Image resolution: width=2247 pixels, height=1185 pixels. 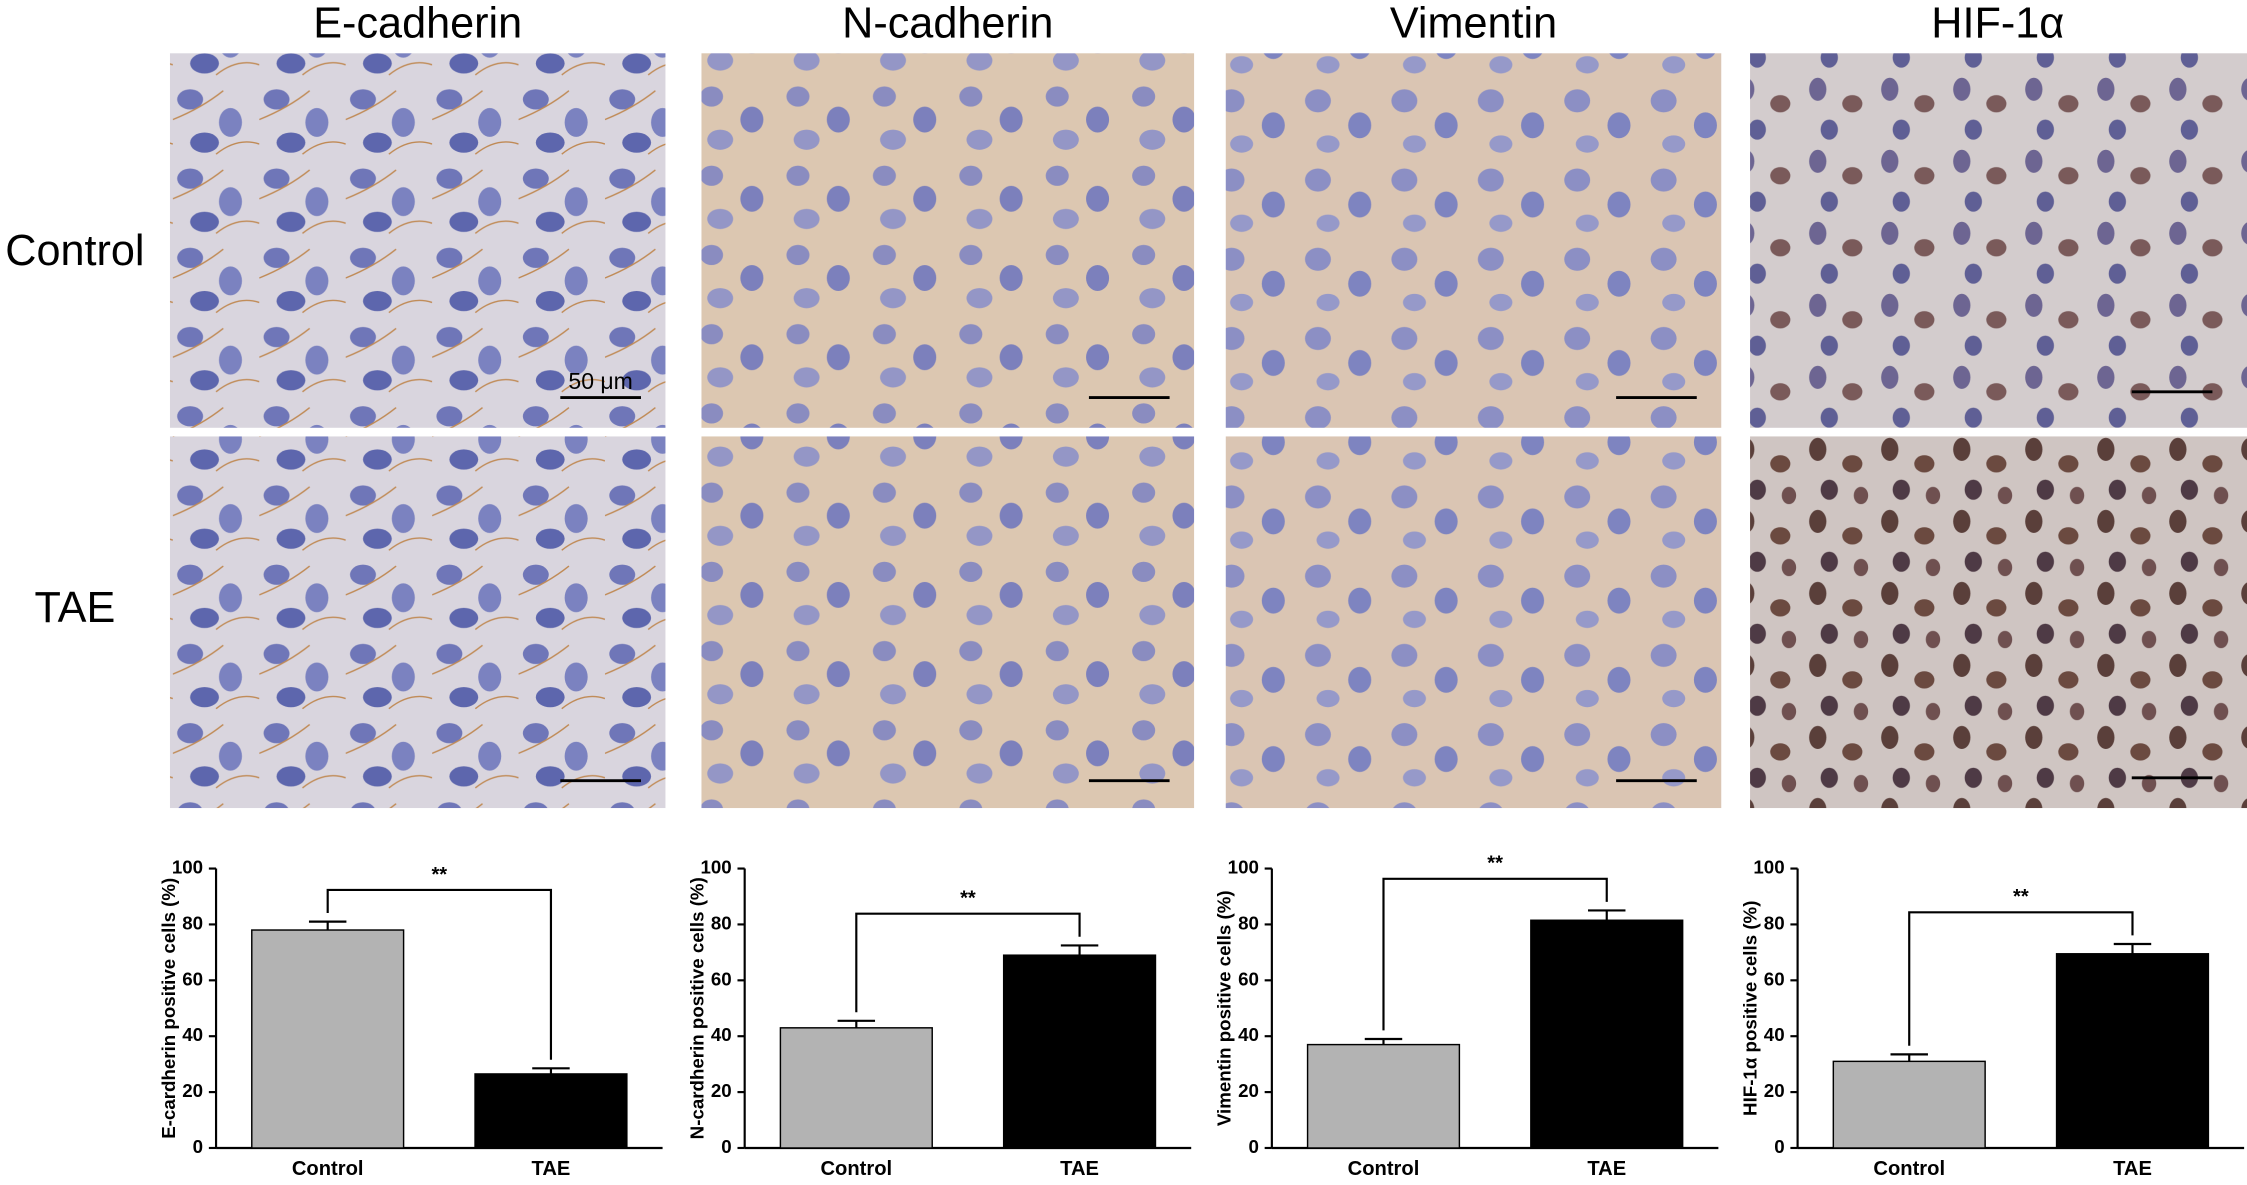 I want to click on row-label: TAE, so click(x=74, y=608).